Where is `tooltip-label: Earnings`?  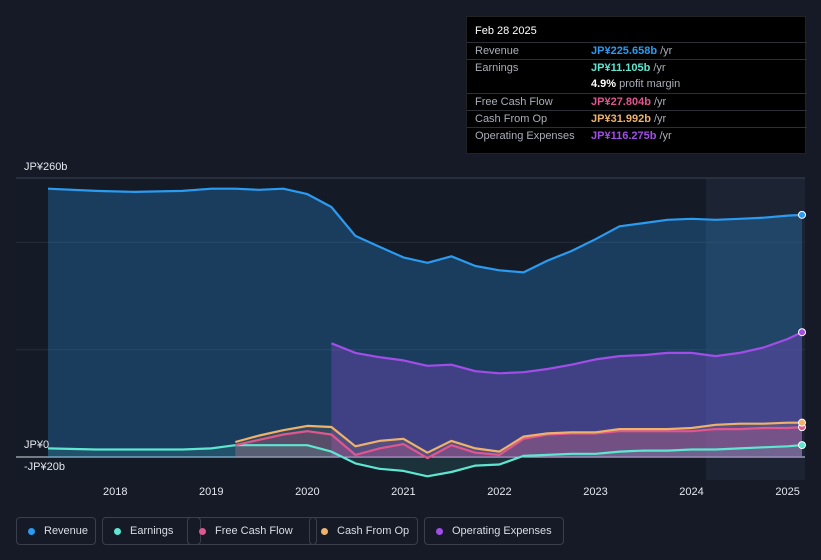
tooltip-label: Earnings is located at coordinates (497, 68).